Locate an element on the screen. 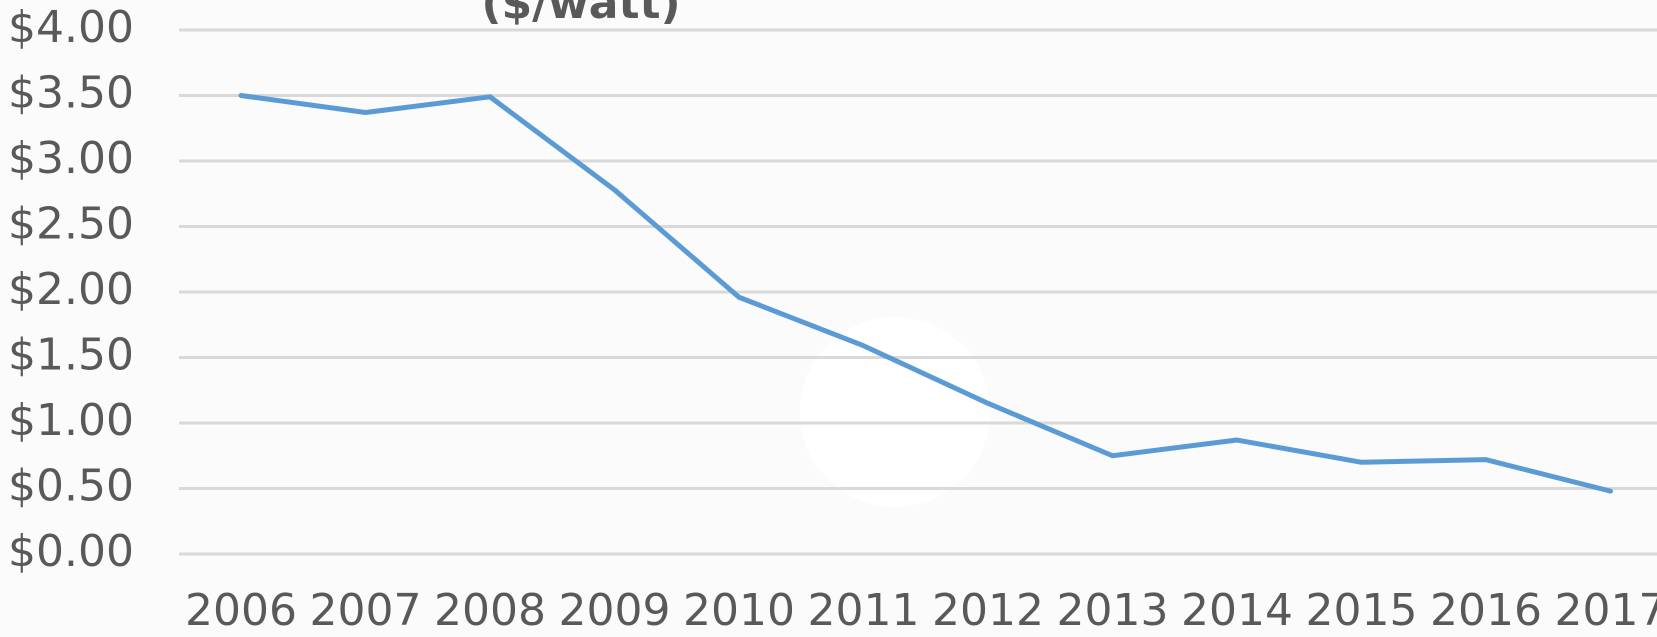 Image resolution: width=1657 pixels, height=637 pixels. x-tick-label: 2017 is located at coordinates (1606, 610).